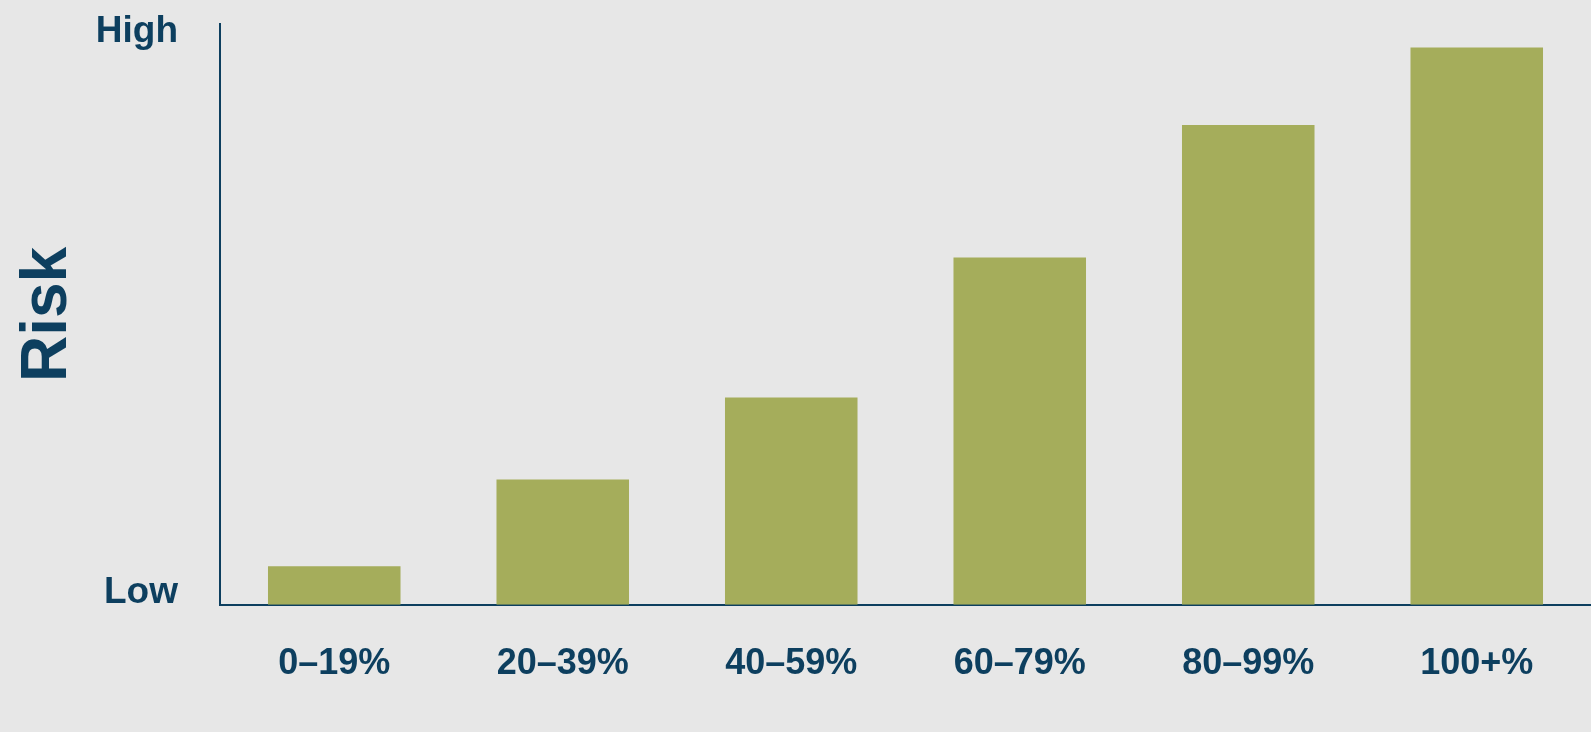 The height and width of the screenshot is (732, 1591). Describe the element at coordinates (334, 662) in the screenshot. I see `x-tick-label: 0–19%` at that location.